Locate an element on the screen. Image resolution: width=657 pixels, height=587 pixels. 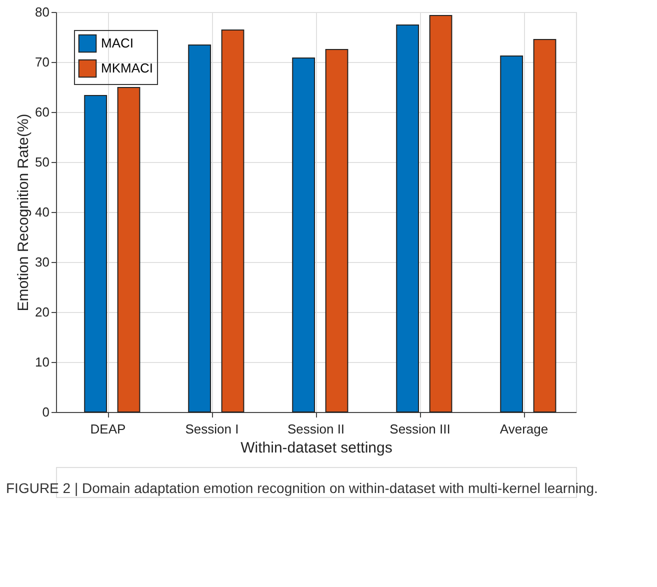
x-tick-label: DEAP is located at coordinates (108, 429).